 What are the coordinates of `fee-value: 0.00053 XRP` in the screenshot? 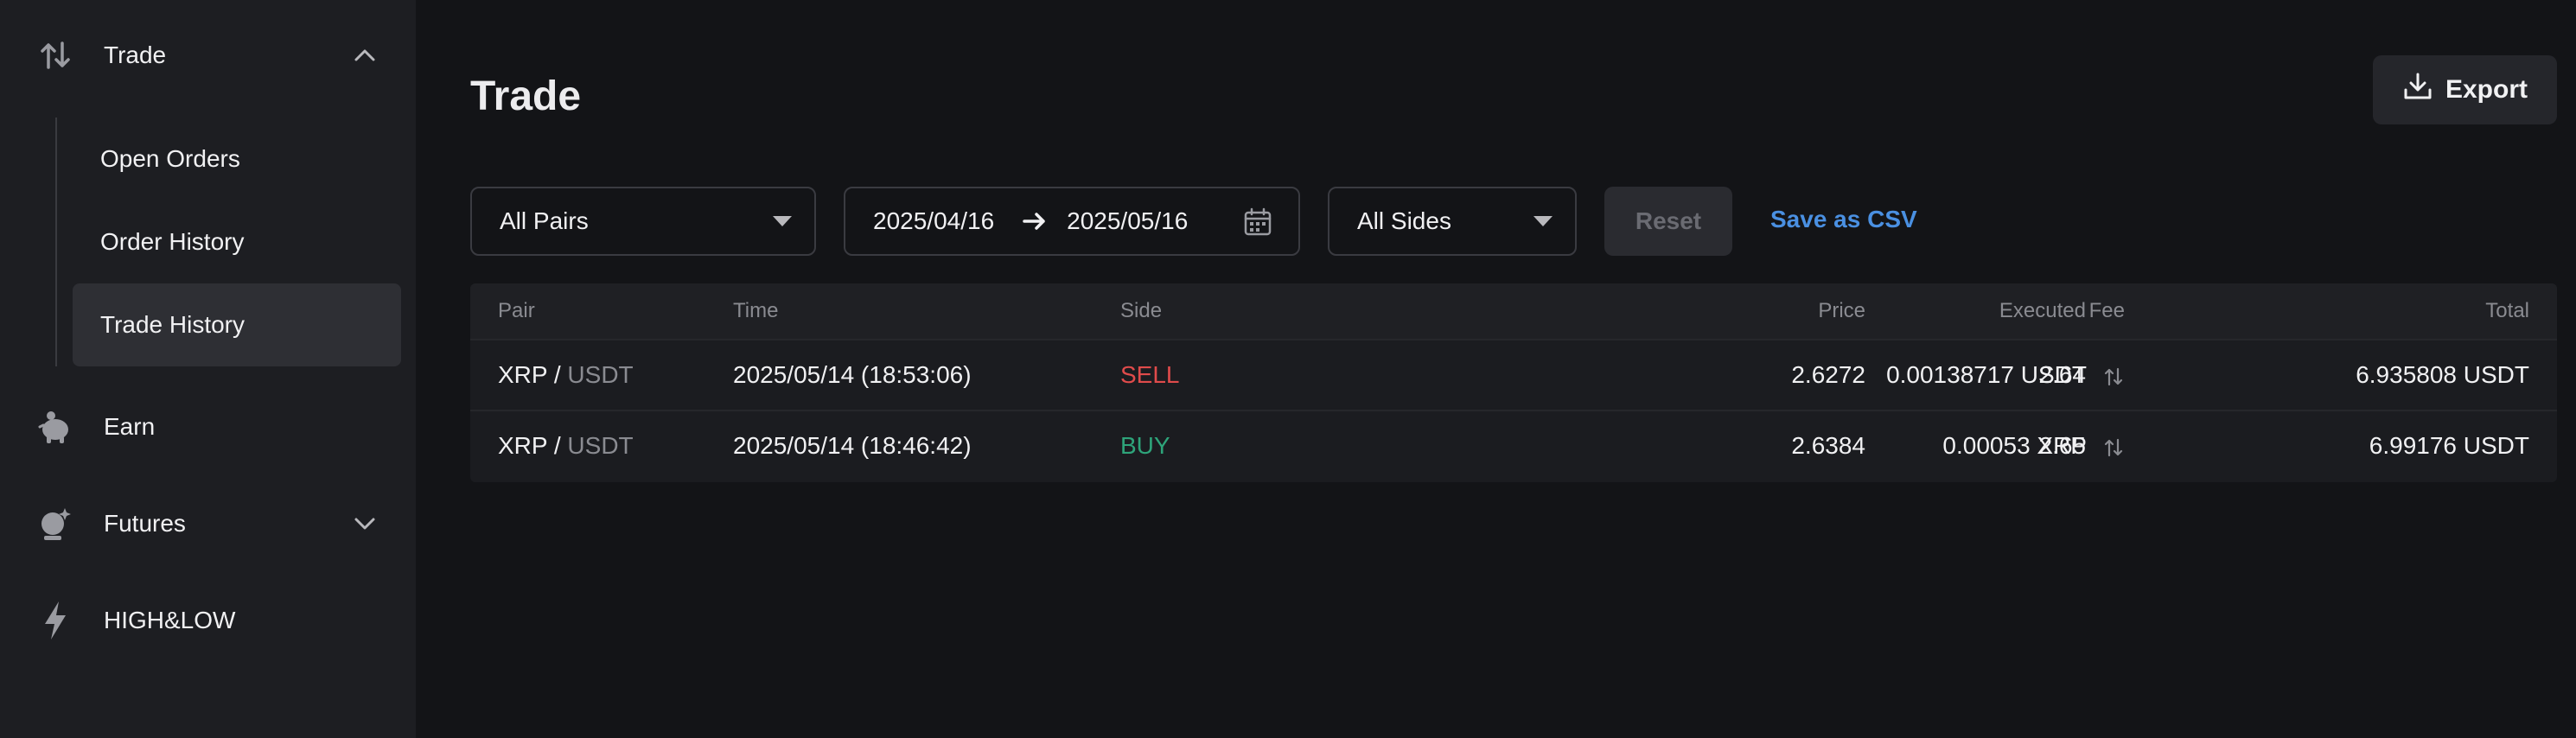 It's located at (2014, 445).